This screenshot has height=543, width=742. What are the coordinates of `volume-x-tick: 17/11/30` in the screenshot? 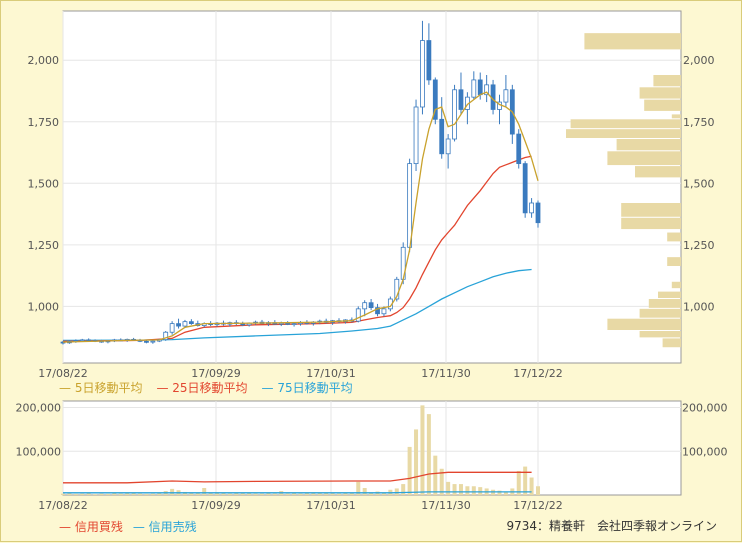 It's located at (445, 505).